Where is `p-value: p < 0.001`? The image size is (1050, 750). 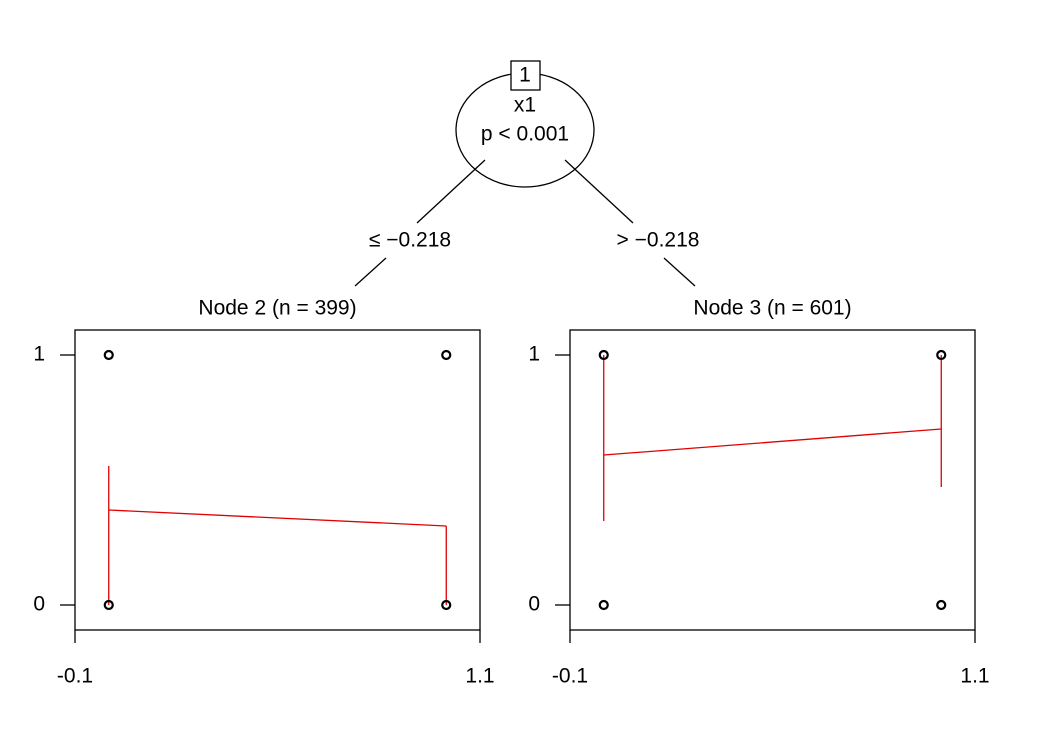
p-value: p < 0.001 is located at coordinates (525, 134).